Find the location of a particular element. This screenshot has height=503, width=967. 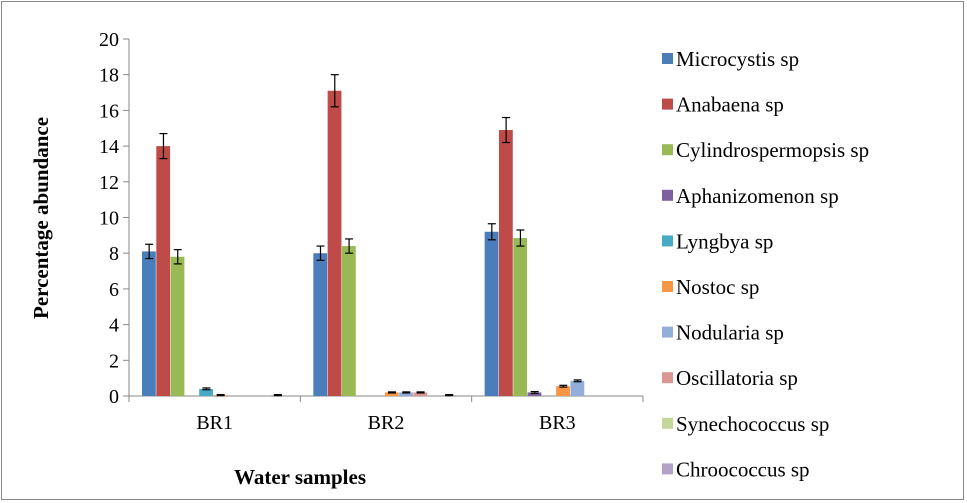

legend-label: Lyngbya sp is located at coordinates (724, 241).